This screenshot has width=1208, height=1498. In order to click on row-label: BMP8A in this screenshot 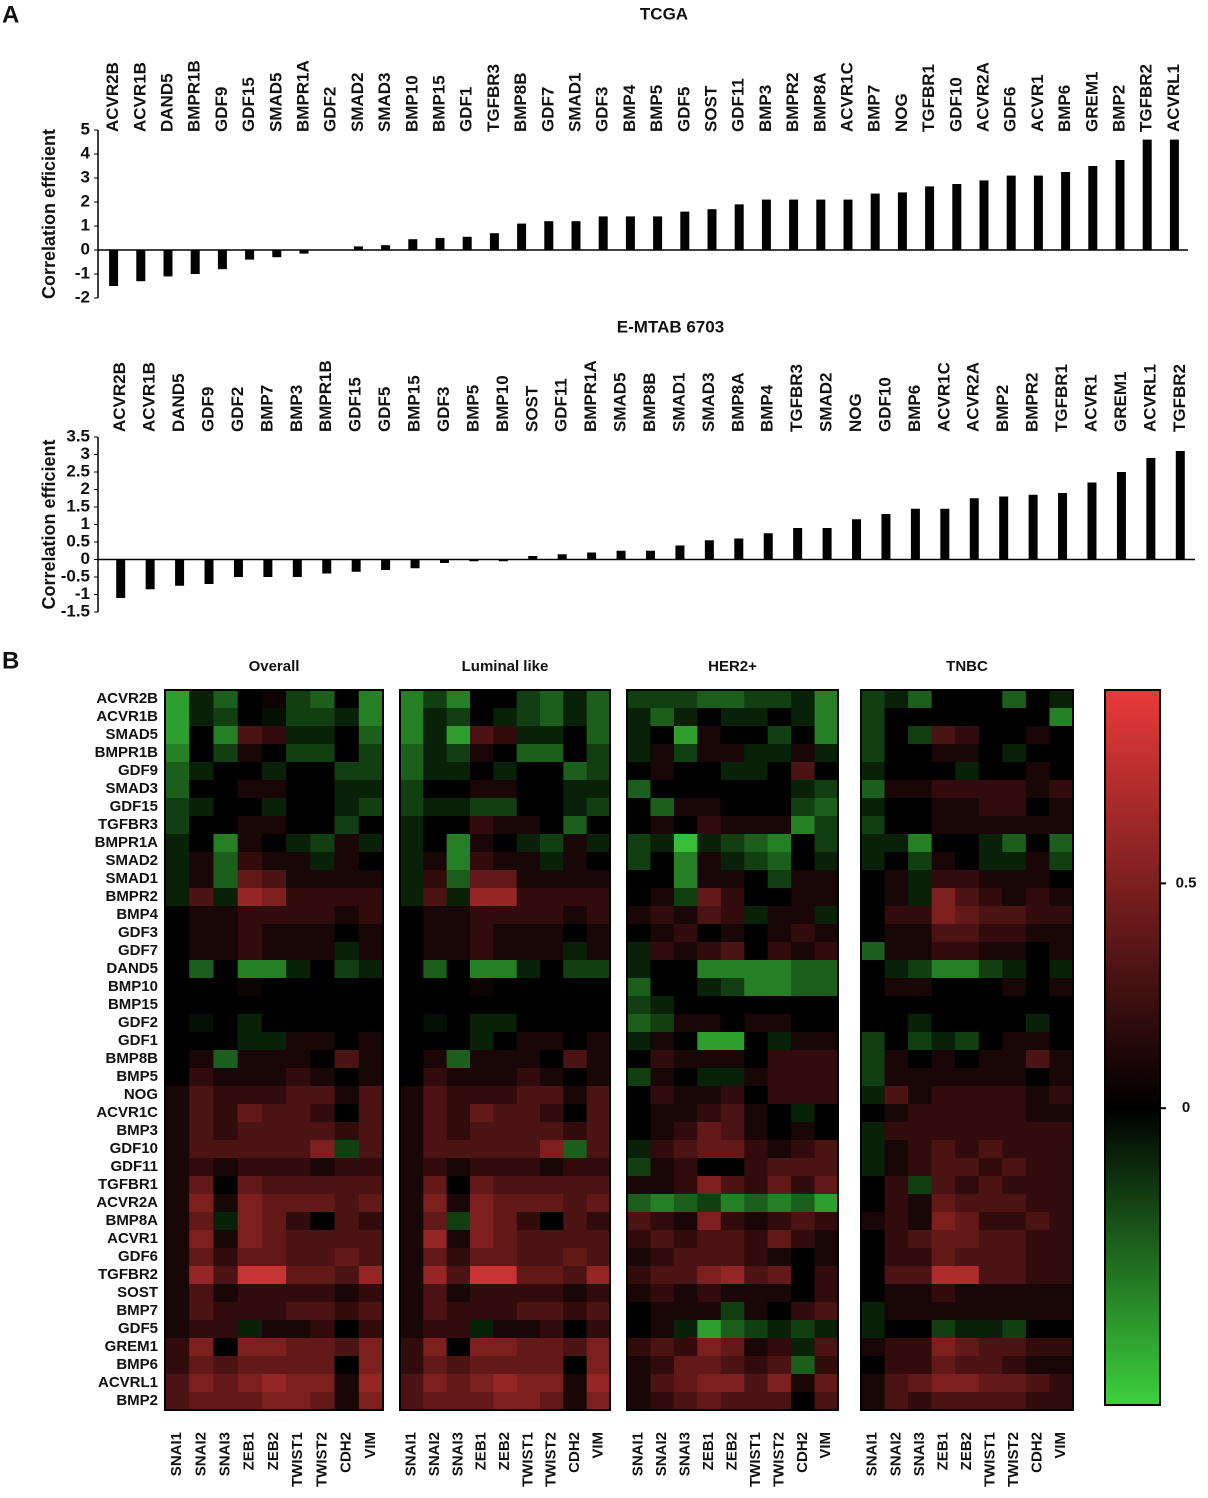, I will do `click(131, 1220)`.